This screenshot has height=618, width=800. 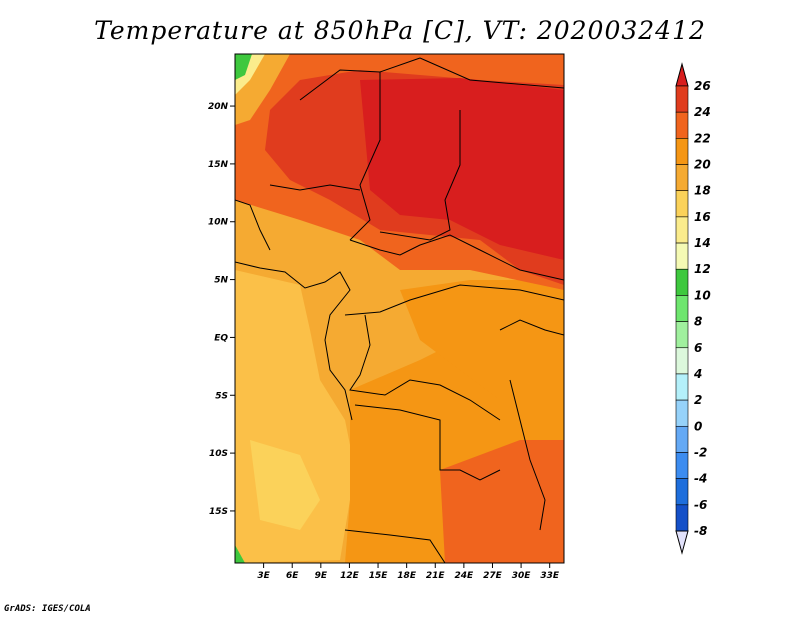 I want to click on colorbar-label: 8, so click(x=698, y=322).